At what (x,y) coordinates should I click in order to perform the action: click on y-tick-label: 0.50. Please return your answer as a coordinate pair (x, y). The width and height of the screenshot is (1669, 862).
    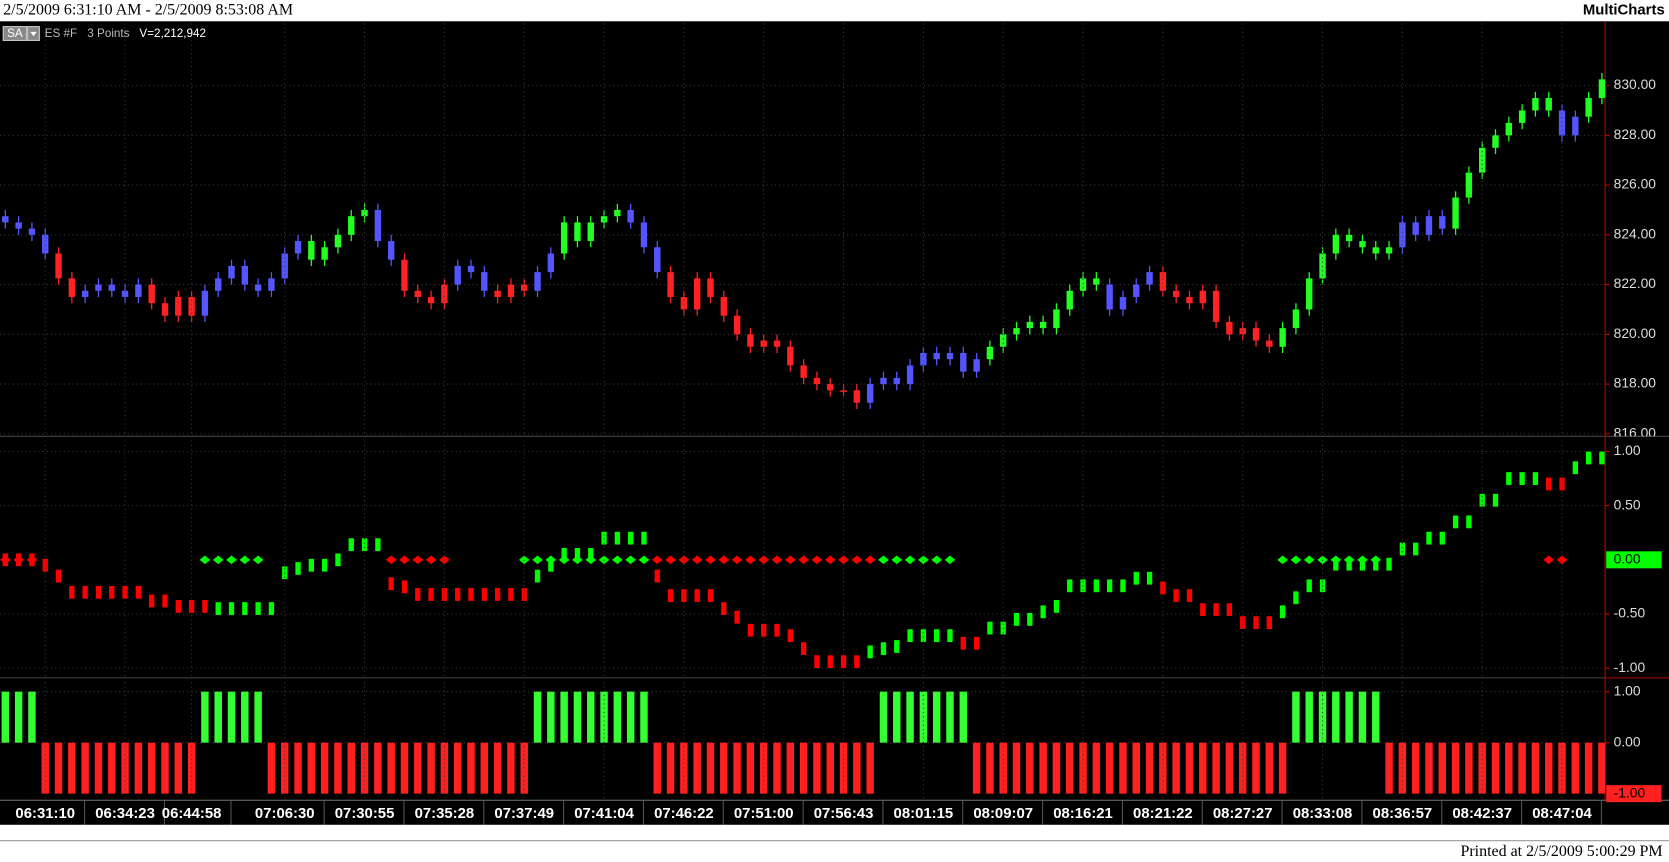
    Looking at the image, I should click on (1627, 504).